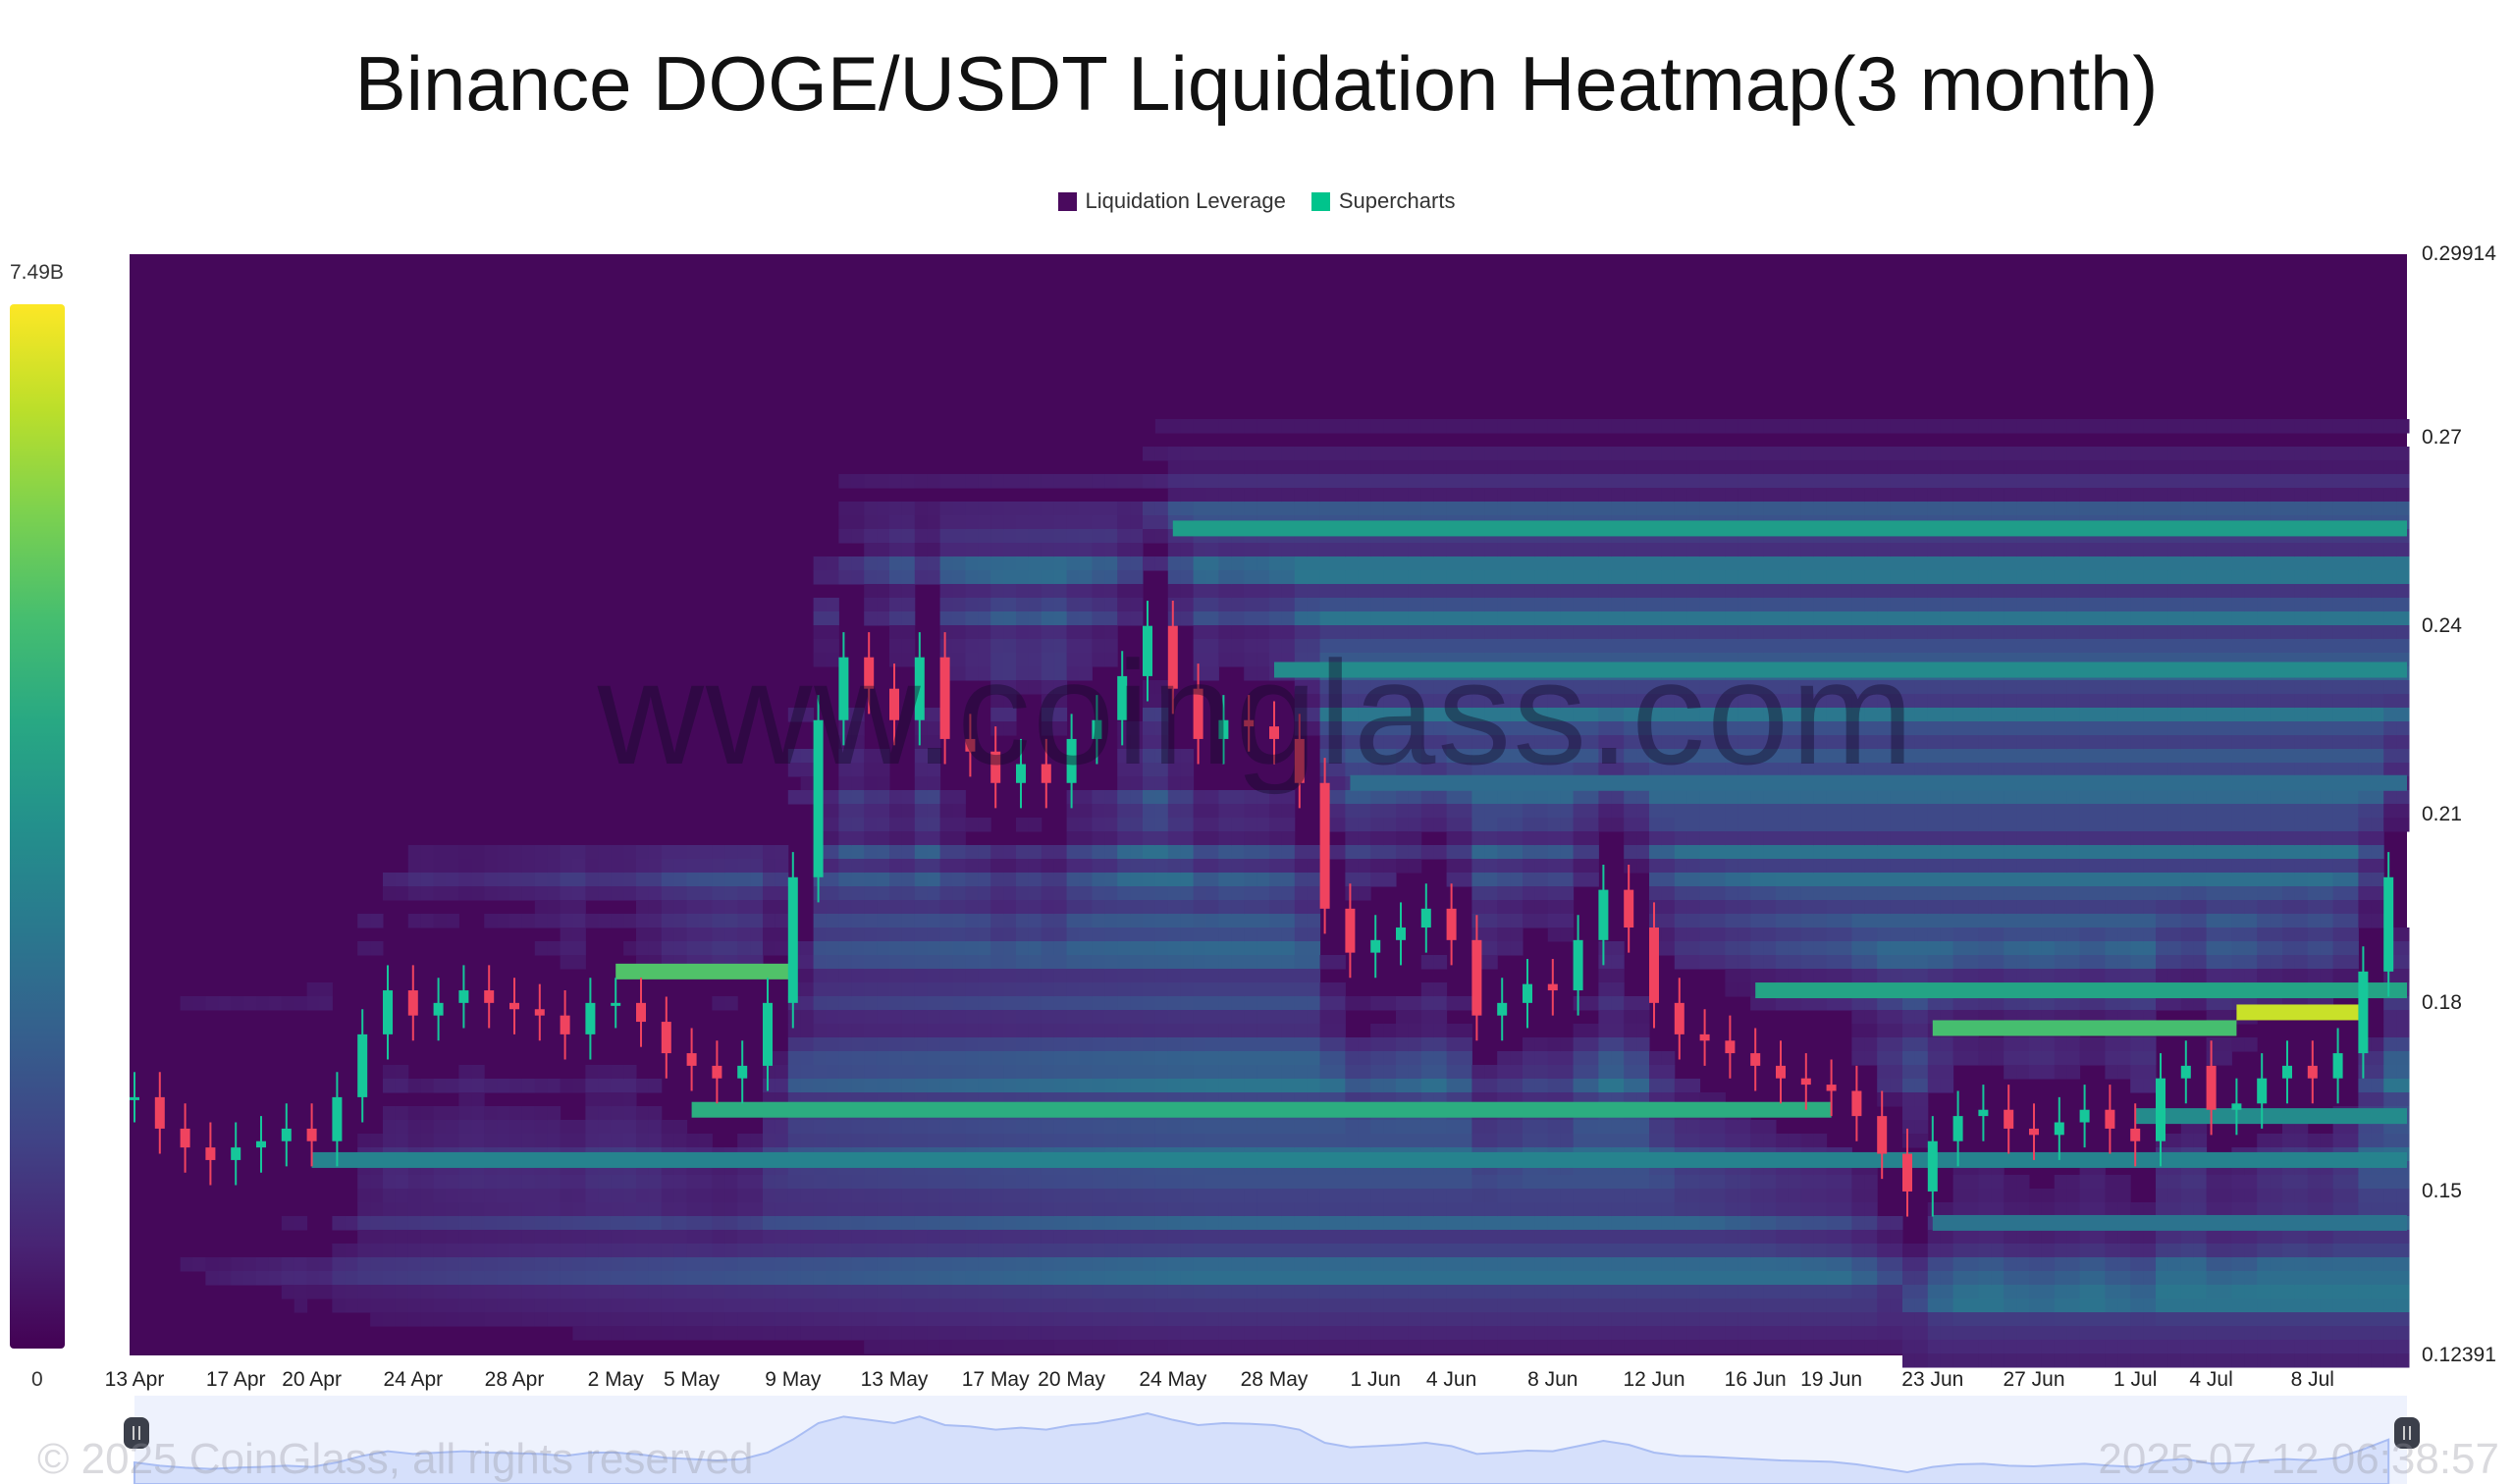 This screenshot has height=1484, width=2513. Describe the element at coordinates (1172, 201) in the screenshot. I see `legend-item-liquidation-leverage: Liquidation Leverage` at that location.